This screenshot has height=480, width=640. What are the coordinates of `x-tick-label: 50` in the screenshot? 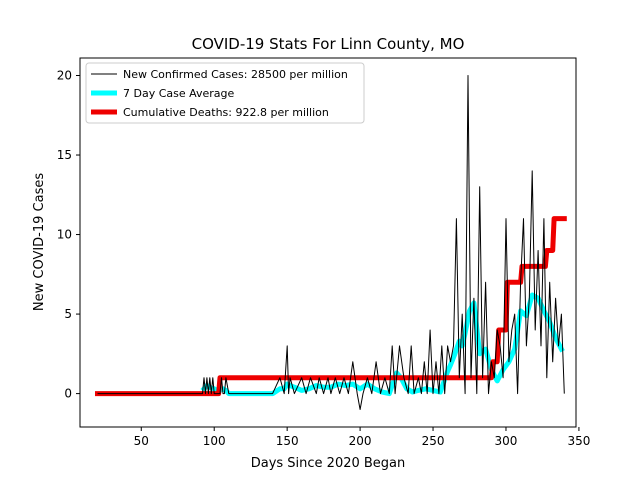 It's located at (141, 441).